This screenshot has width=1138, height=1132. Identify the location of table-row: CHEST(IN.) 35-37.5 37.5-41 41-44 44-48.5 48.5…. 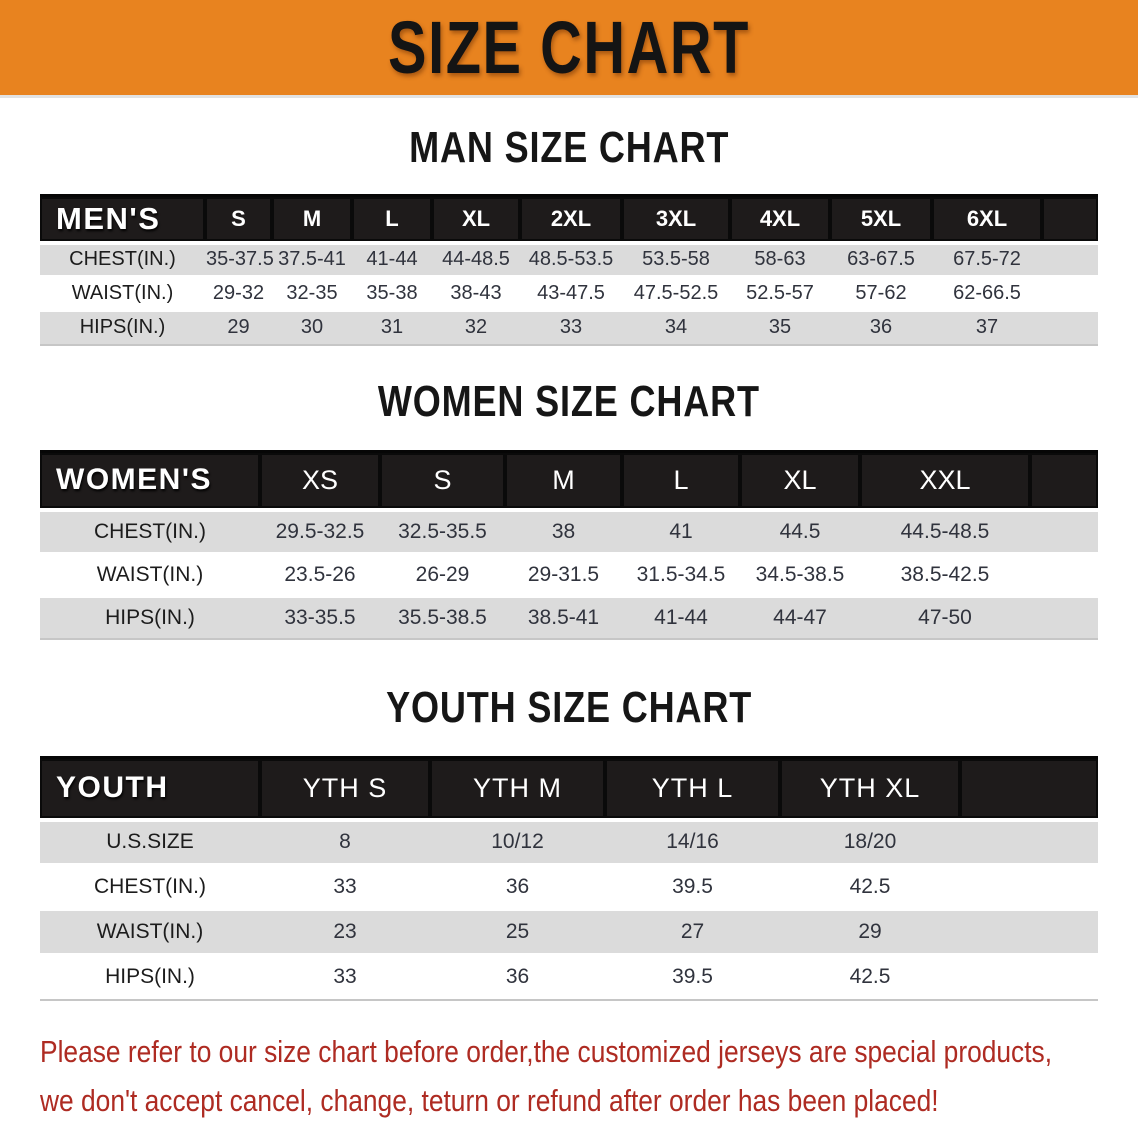
(569, 259).